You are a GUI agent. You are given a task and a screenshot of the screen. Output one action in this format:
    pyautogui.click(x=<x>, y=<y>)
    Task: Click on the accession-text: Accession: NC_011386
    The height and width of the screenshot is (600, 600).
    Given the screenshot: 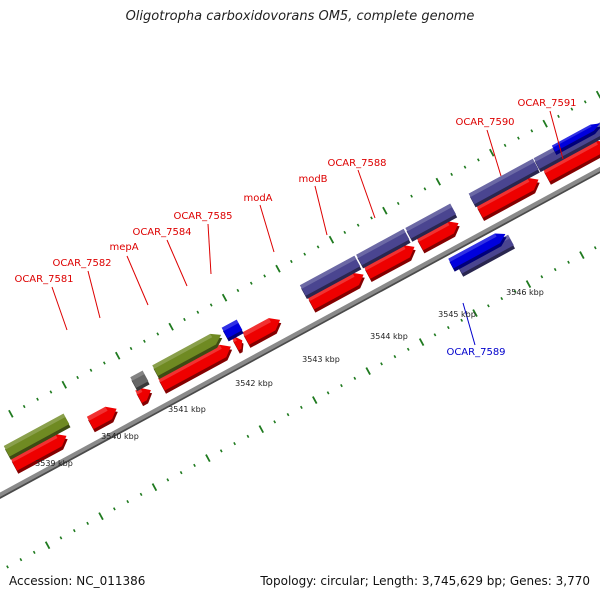 What is the action you would take?
    pyautogui.click(x=77, y=581)
    